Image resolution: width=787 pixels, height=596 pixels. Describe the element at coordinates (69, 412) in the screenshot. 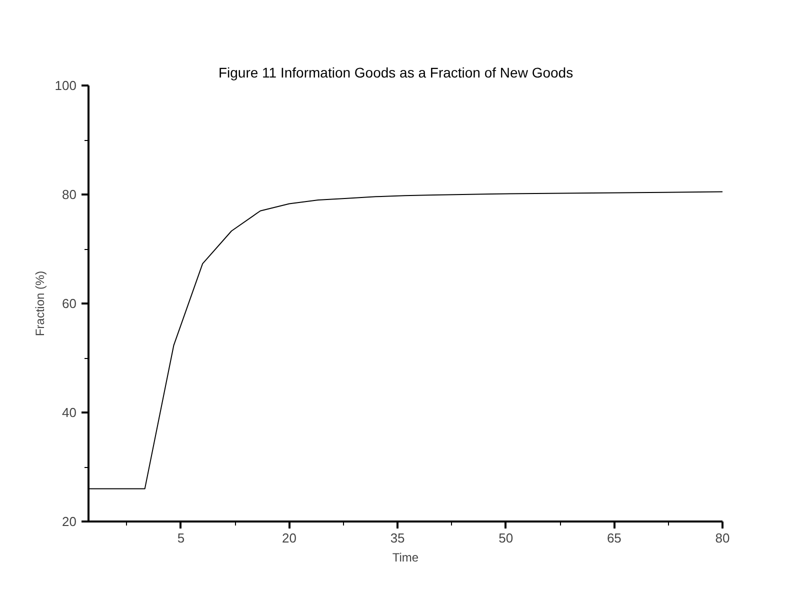

I see `y-tick-label: 40` at that location.